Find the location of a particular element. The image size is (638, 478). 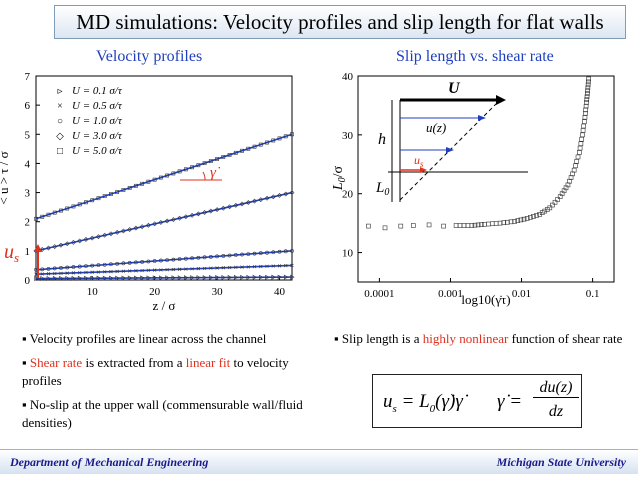

inset-L0-label: L0 is located at coordinates (382, 189).